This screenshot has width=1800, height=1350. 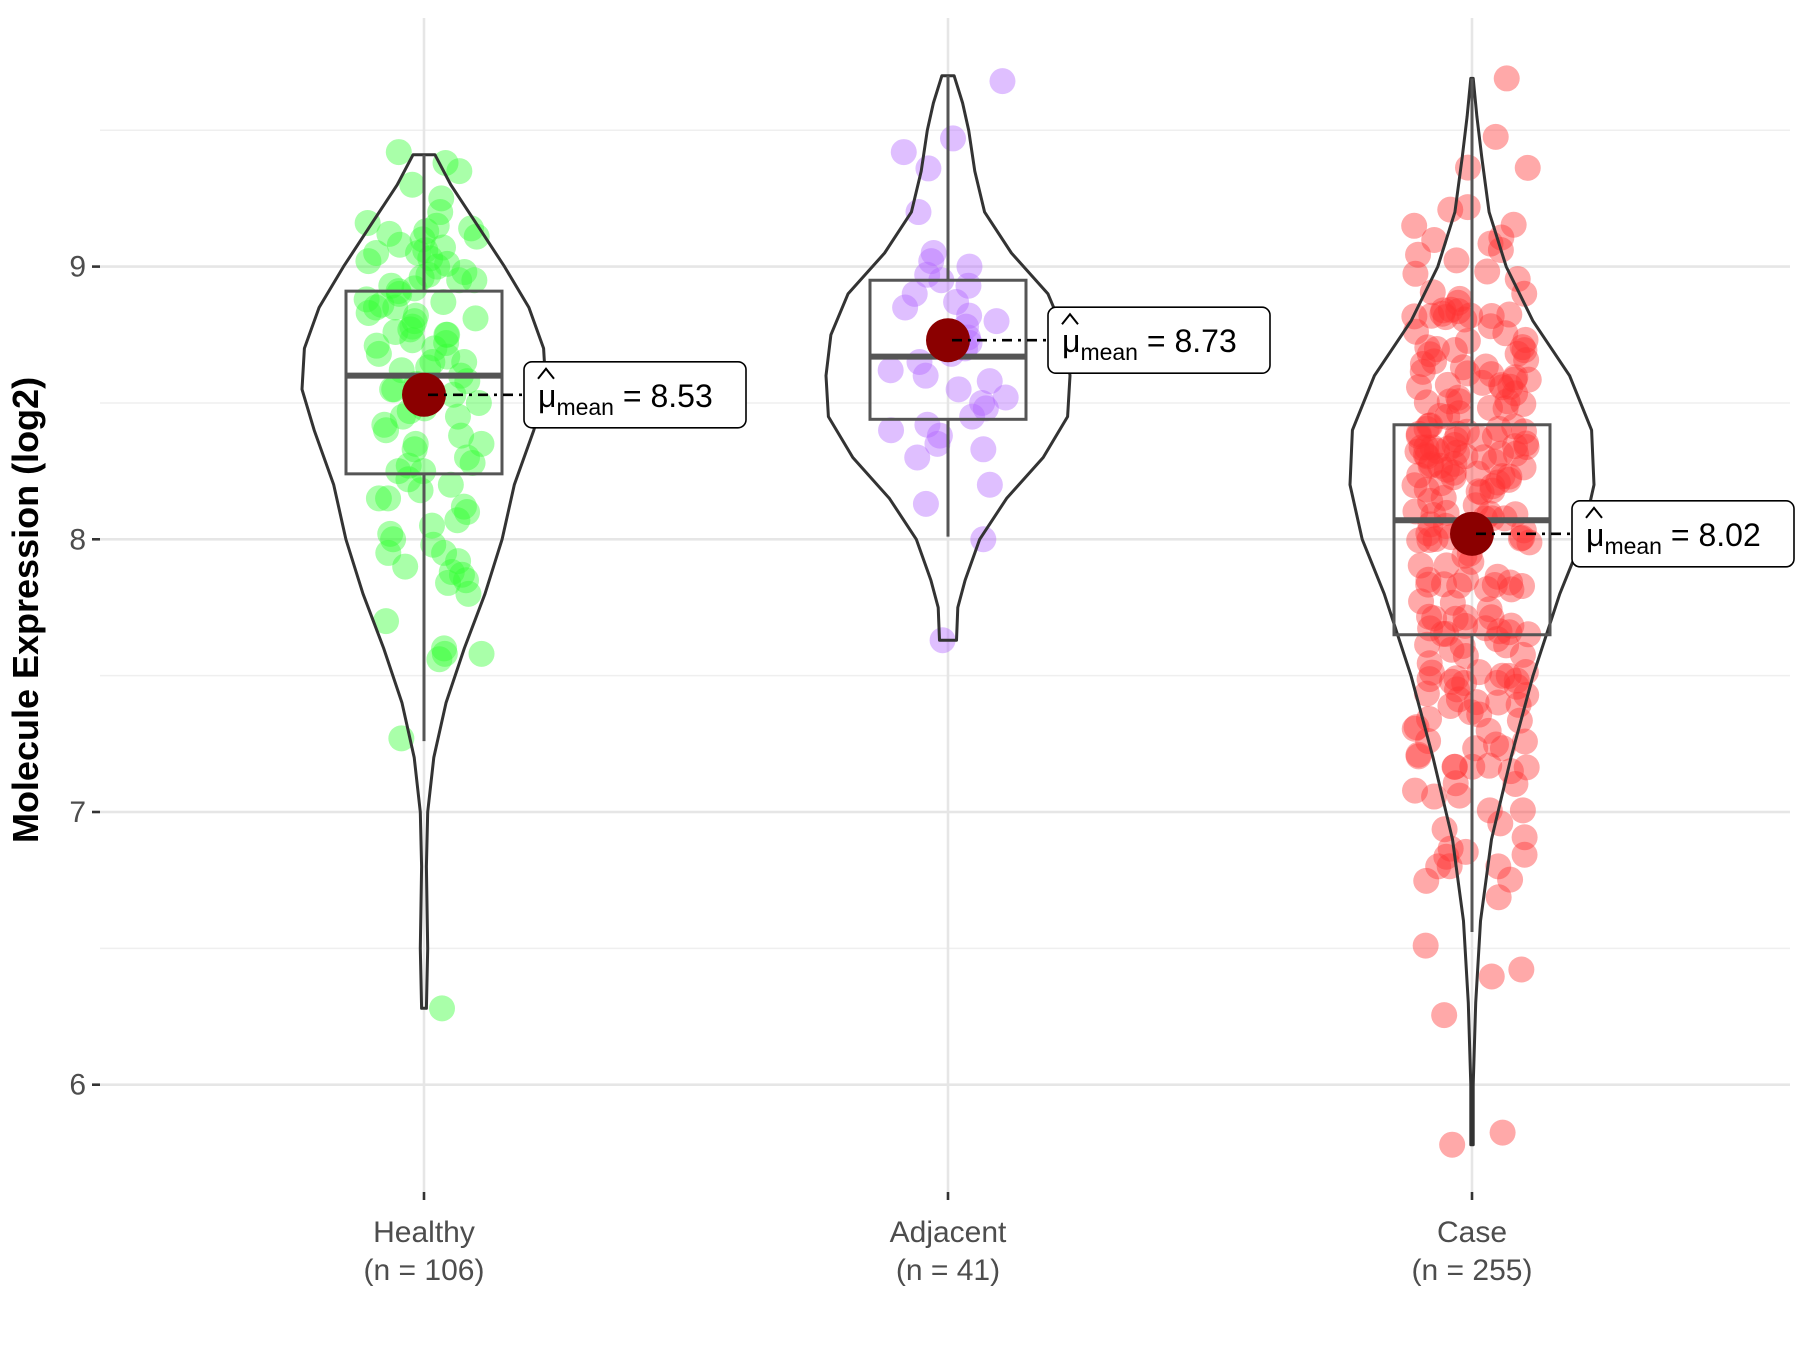 What do you see at coordinates (1673, 538) in the screenshot?
I see `mean-label-text: μmean = 8.02` at bounding box center [1673, 538].